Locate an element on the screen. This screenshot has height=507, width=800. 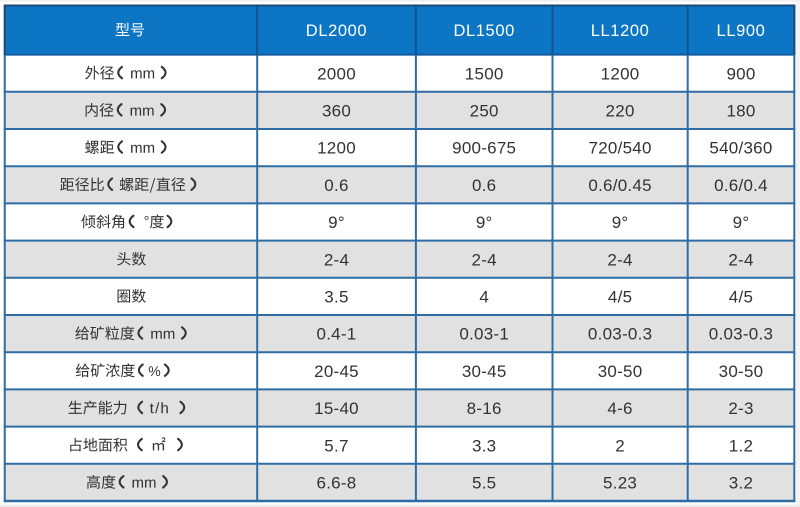
svg-text: 720/540 is located at coordinates (619, 148).